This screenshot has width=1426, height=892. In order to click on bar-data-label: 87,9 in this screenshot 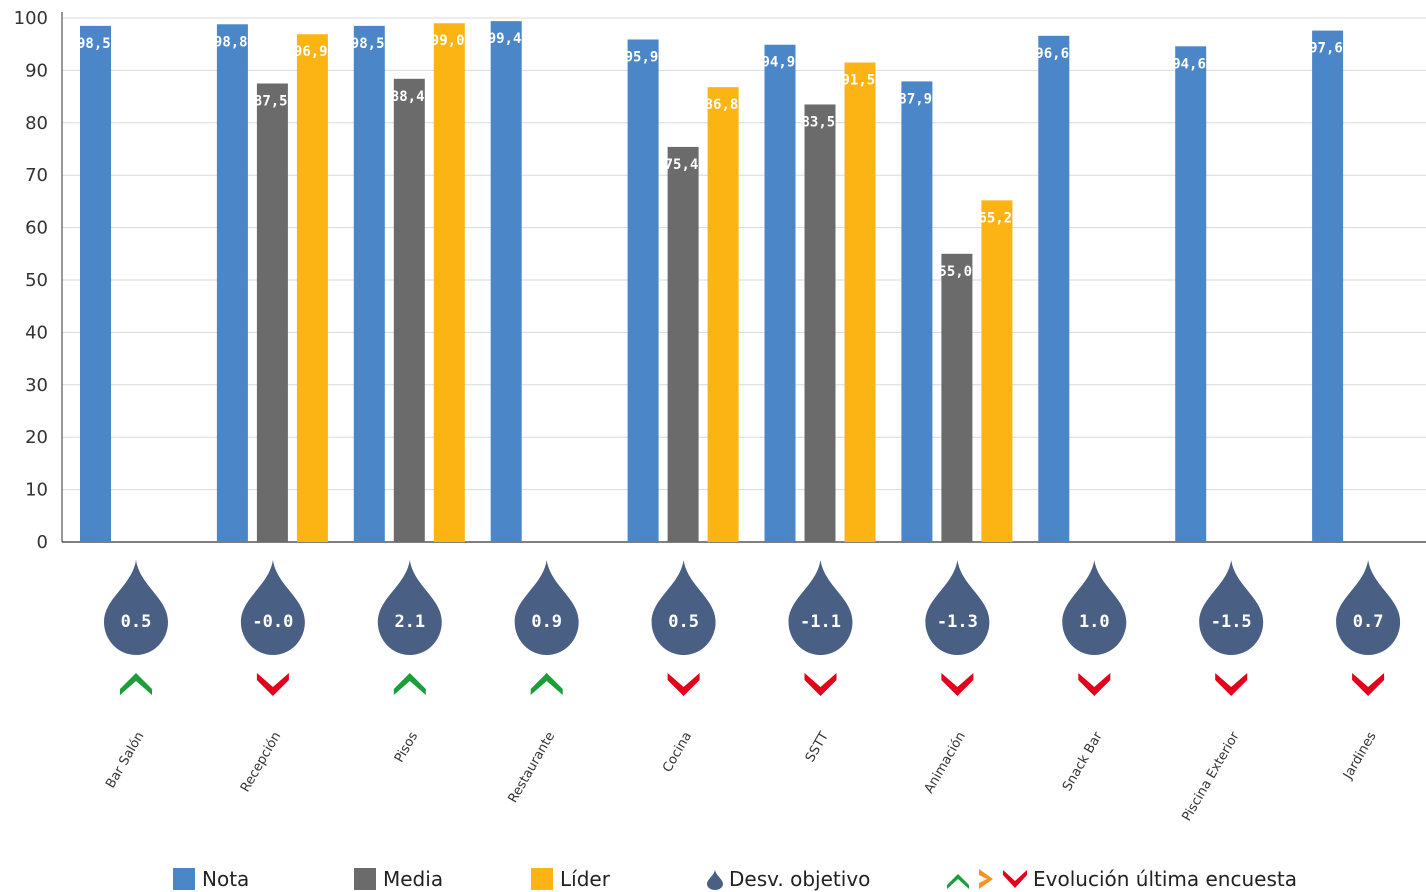, I will do `click(915, 99)`.